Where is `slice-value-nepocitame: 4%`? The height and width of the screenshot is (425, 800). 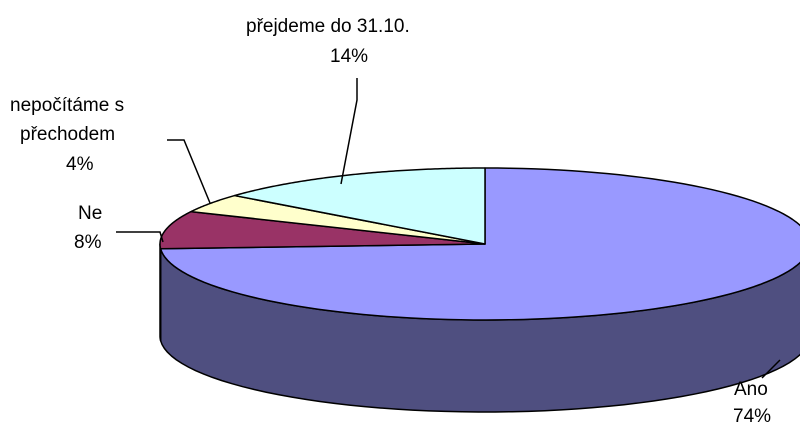
slice-value-nepocitame: 4% is located at coordinates (80, 164).